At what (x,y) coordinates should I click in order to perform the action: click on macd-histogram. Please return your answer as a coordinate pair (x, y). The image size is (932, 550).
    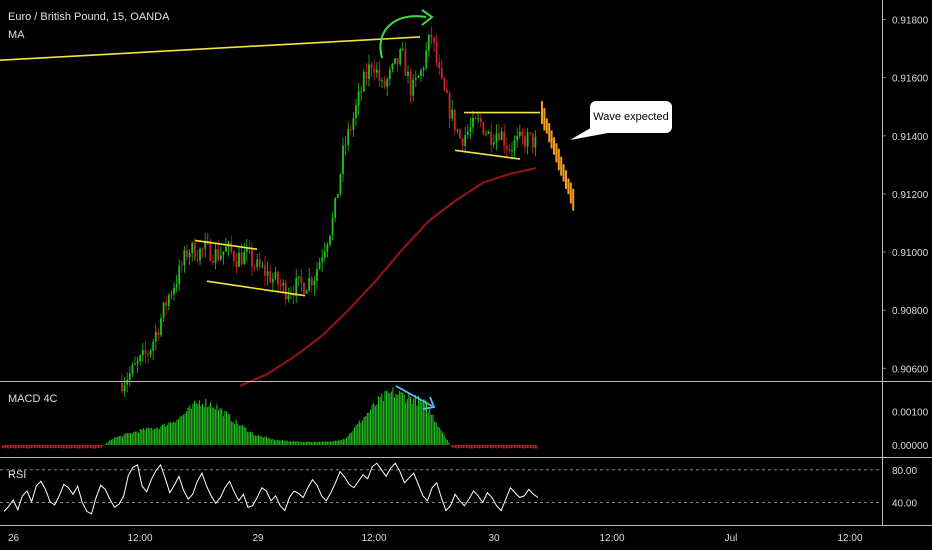
    Looking at the image, I should click on (270, 418).